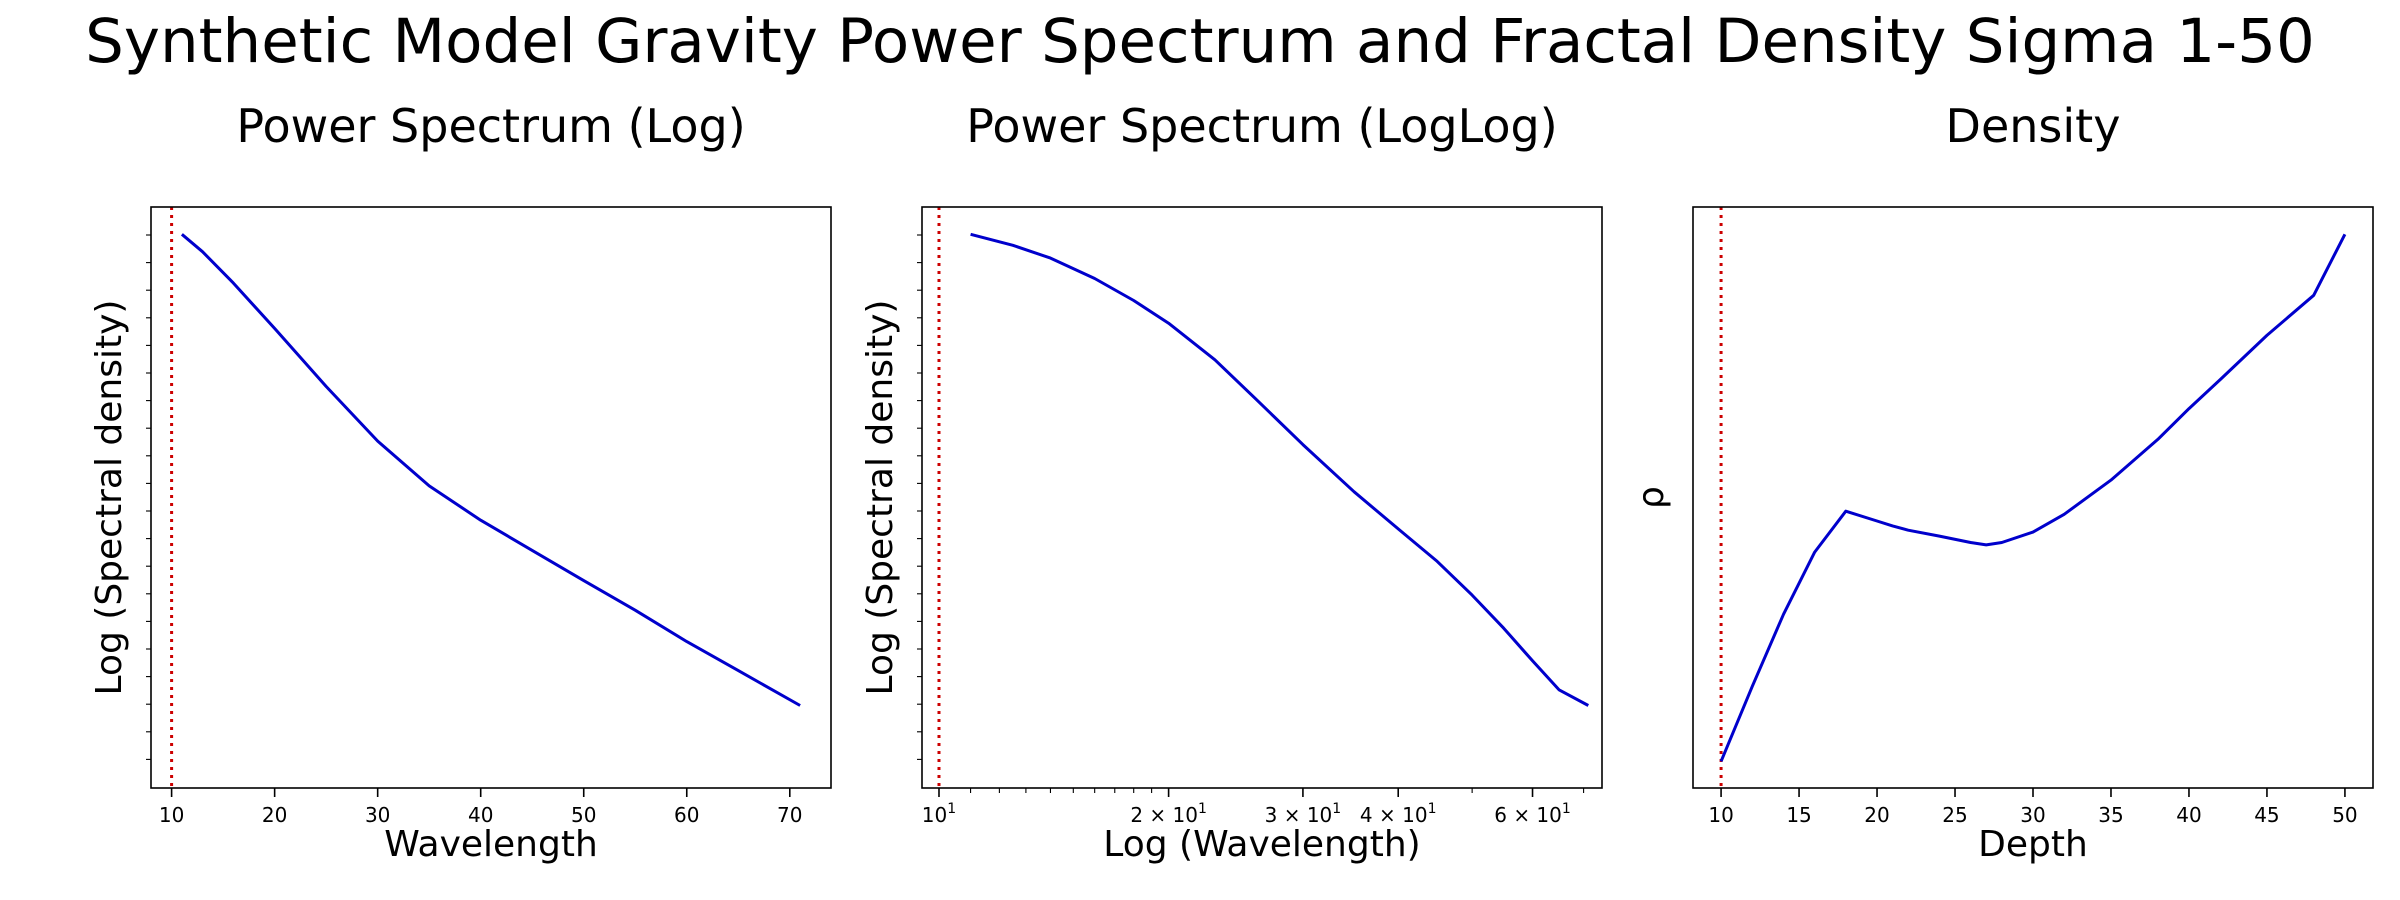  Describe the element at coordinates (1651, 497) in the screenshot. I see `density-y-axis-label: ρ` at that location.